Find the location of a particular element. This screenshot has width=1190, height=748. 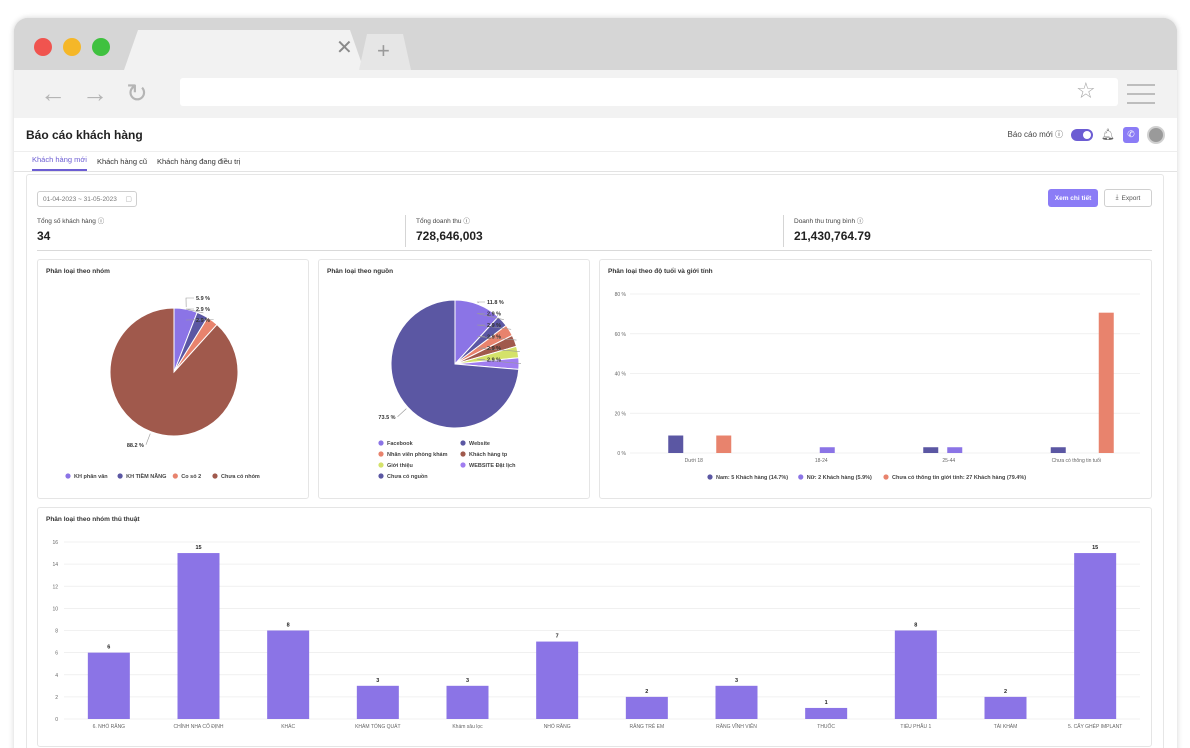

phone-icon: ✆ is located at coordinates (1131, 134).